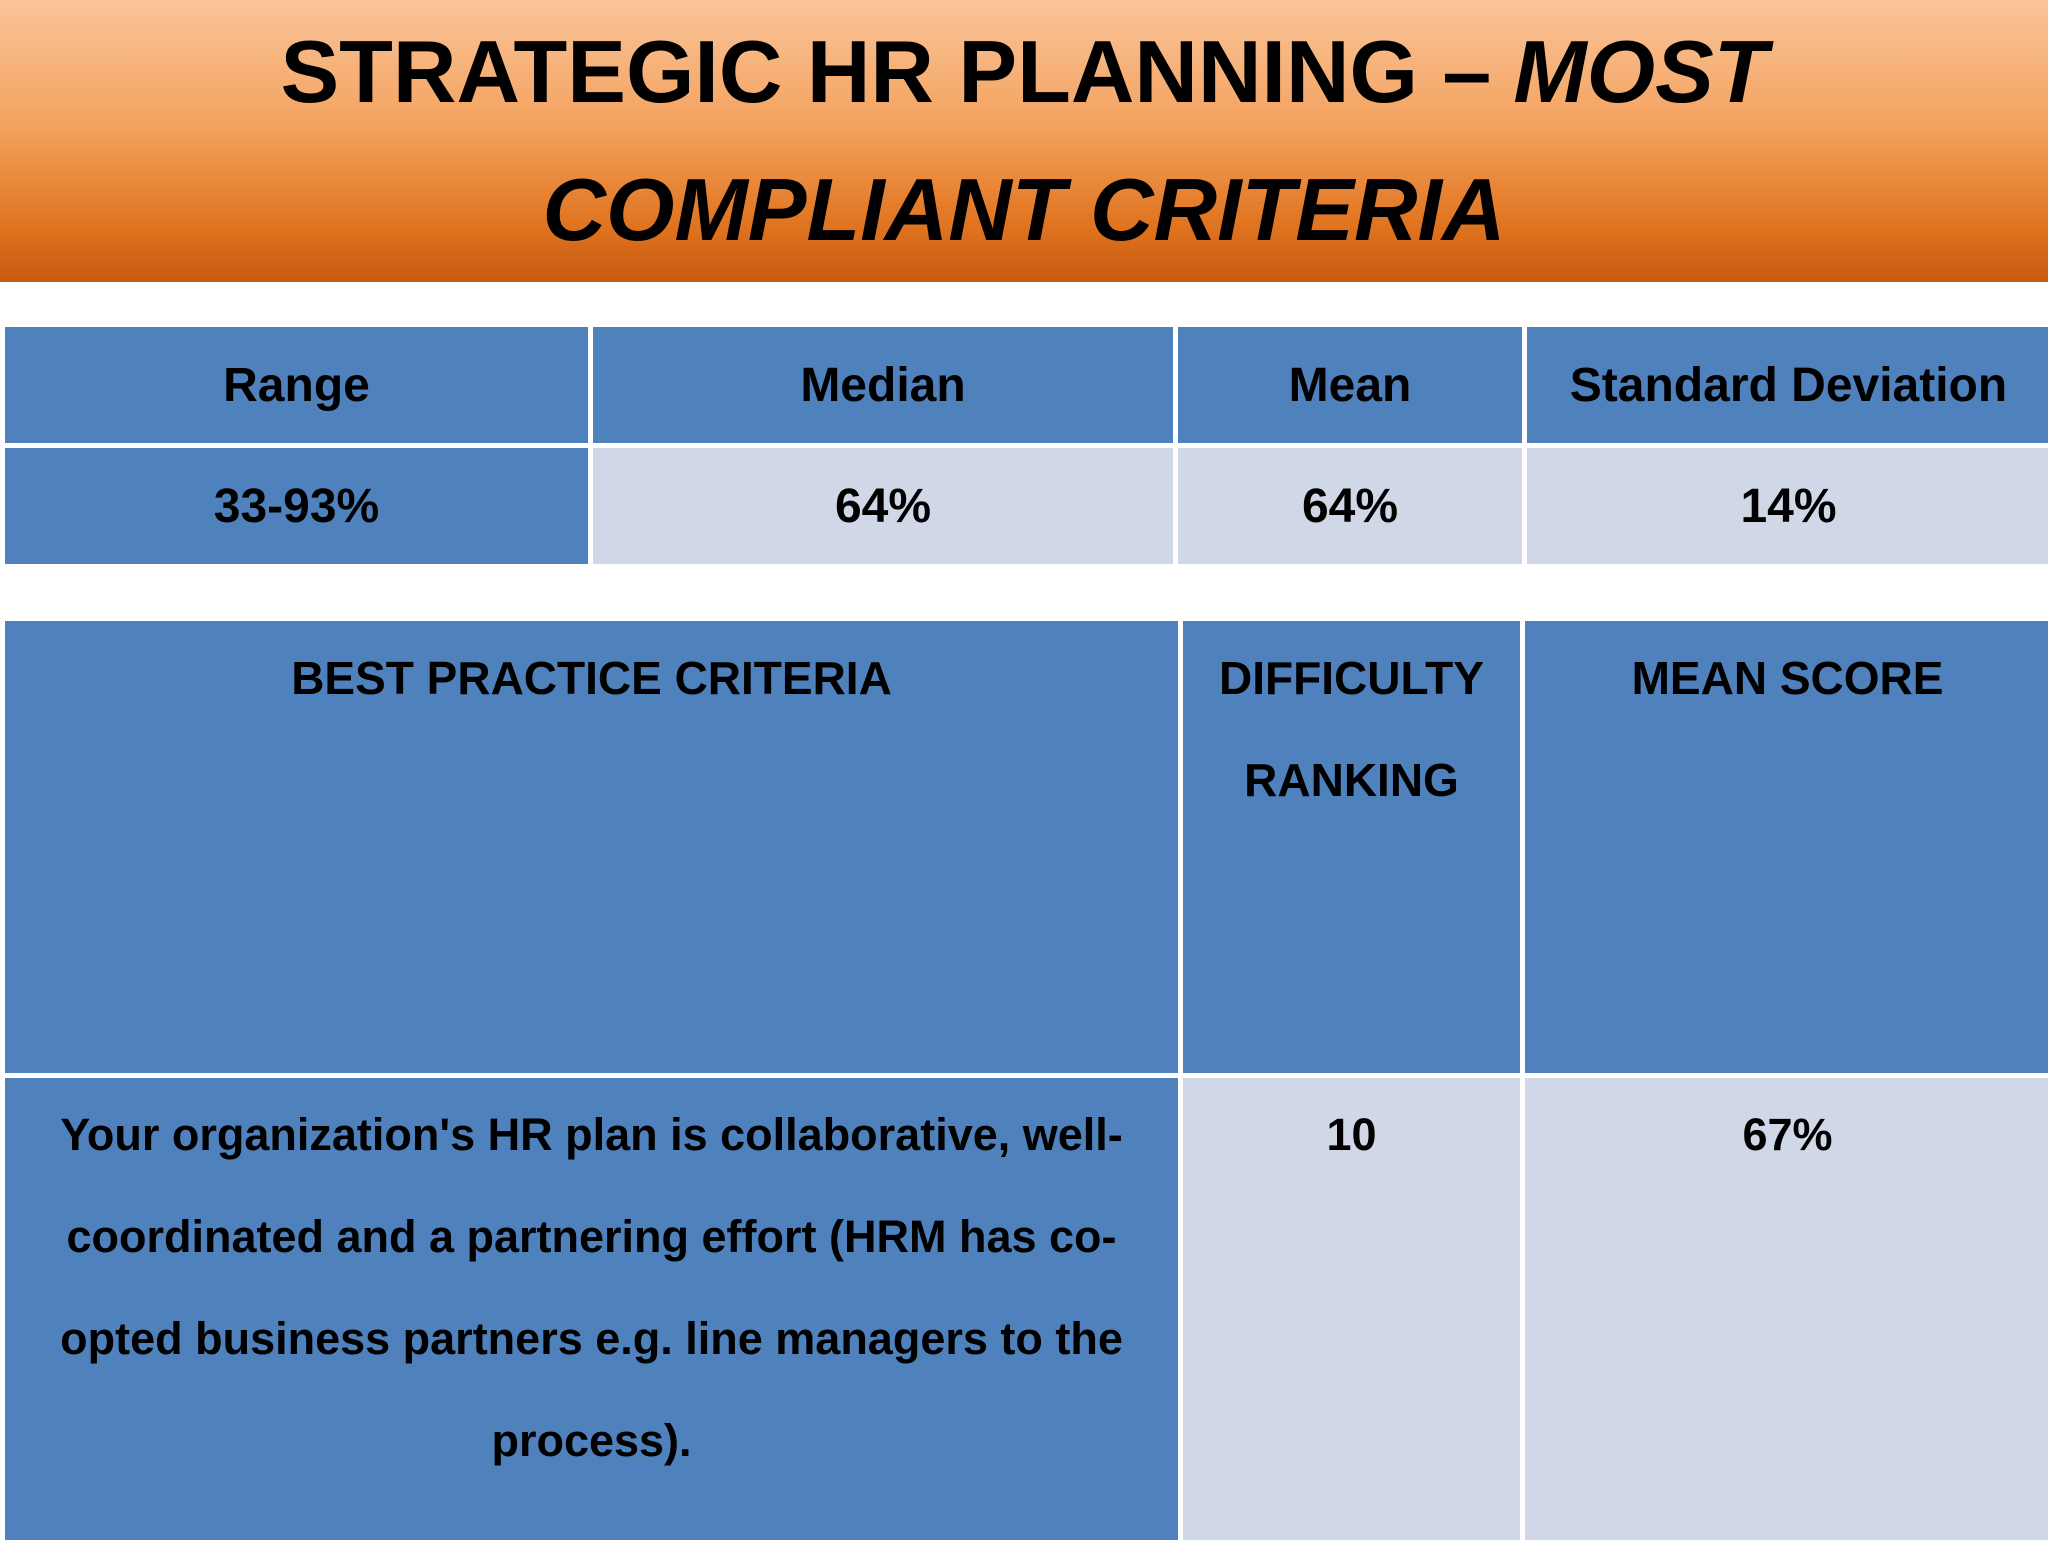  What do you see at coordinates (885, 71) in the screenshot?
I see `title-main: STRATEGIC HR PLANNING –` at bounding box center [885, 71].